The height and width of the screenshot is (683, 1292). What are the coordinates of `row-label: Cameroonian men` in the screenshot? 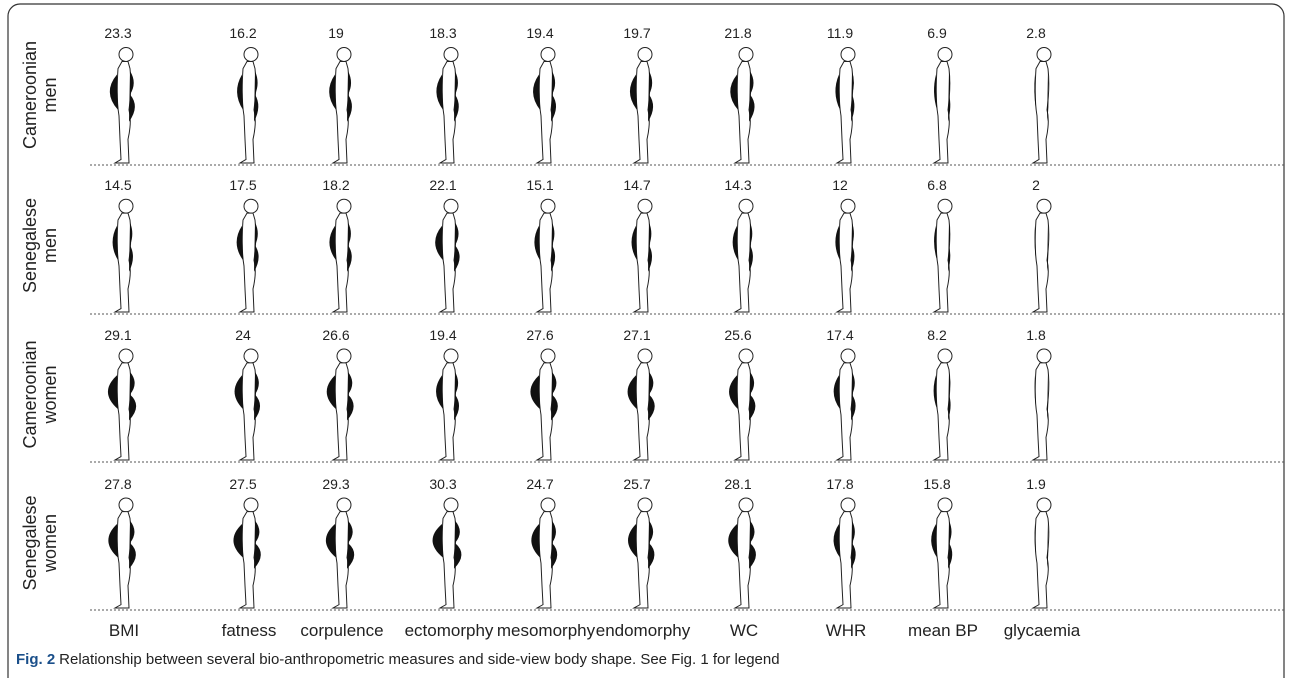 It's located at (40, 95).